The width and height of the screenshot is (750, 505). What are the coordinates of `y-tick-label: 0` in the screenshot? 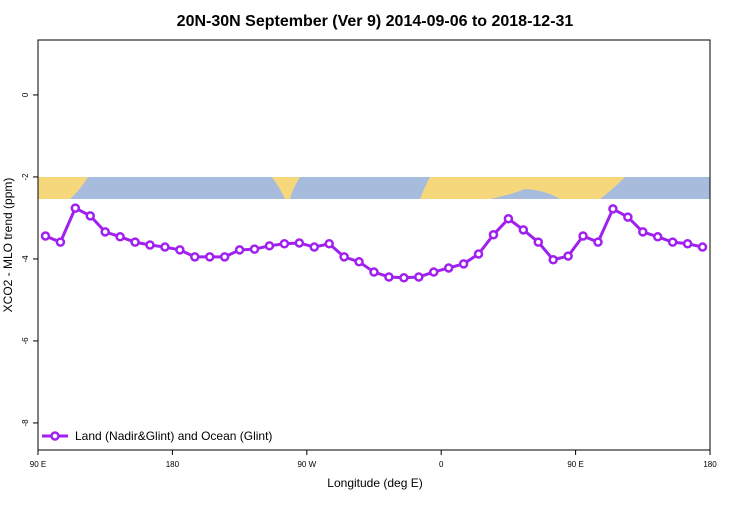 It's located at (25, 94).